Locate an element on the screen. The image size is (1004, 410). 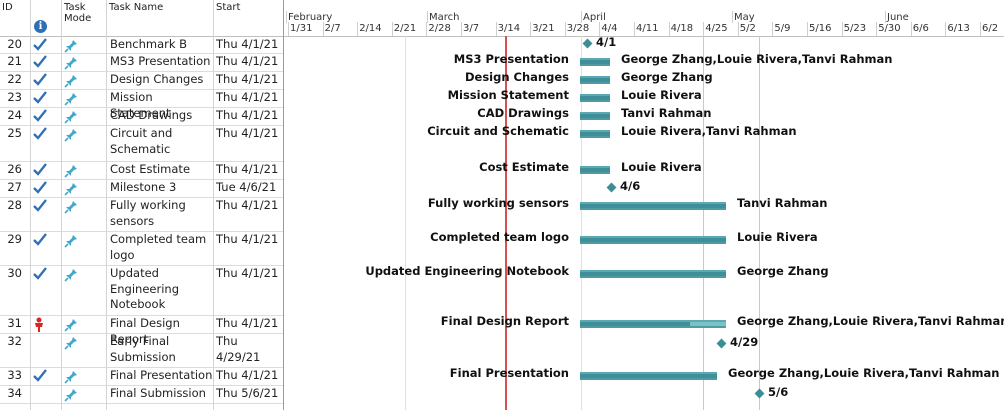
task-name-cell: Circuit and Schematic is located at coordinates (141, 141).